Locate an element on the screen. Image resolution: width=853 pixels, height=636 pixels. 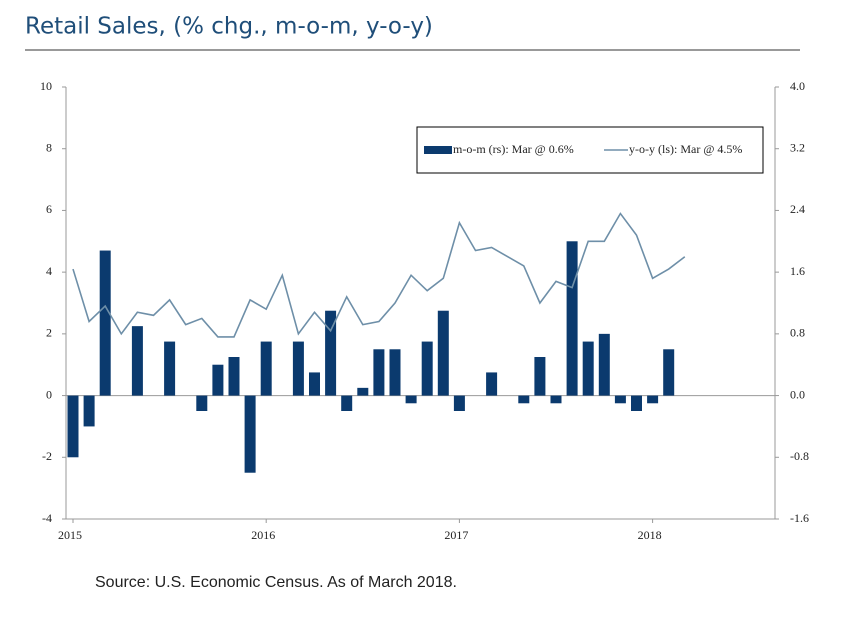
y-tick-label: 6 is located at coordinates (49, 209).